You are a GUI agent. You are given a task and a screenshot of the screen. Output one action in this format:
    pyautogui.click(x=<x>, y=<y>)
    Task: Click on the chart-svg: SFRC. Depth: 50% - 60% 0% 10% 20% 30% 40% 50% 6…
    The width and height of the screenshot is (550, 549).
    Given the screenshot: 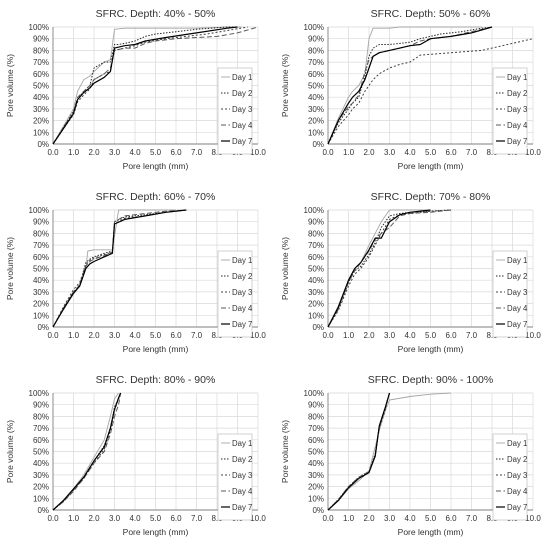 What is the action you would take?
    pyautogui.click(x=410, y=89)
    